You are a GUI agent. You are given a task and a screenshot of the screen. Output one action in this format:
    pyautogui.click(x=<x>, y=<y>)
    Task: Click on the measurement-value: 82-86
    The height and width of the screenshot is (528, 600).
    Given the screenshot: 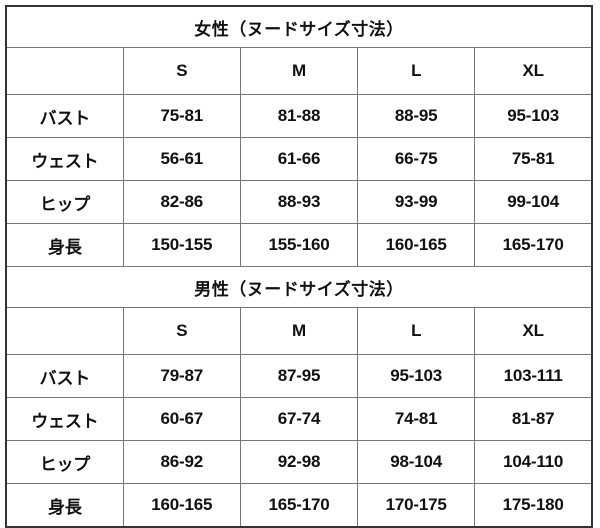 What is the action you would take?
    pyautogui.click(x=181, y=202)
    